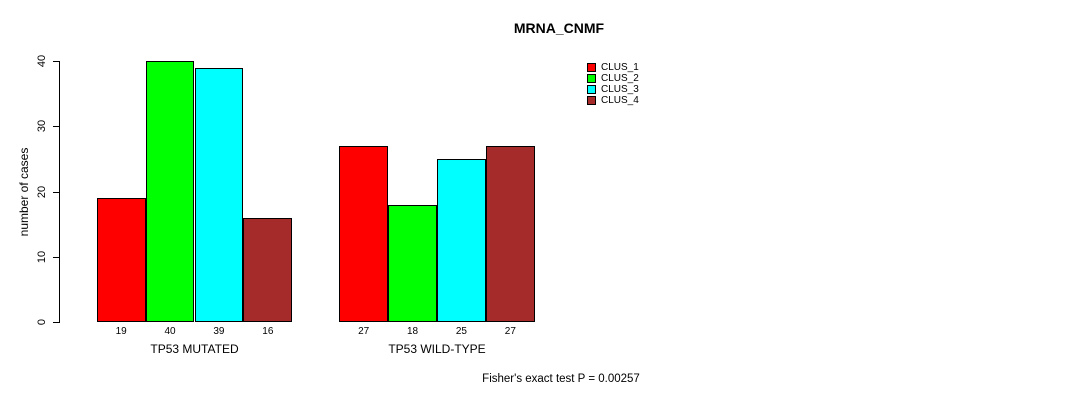 The height and width of the screenshot is (400, 1090). I want to click on y-tick-label: 0, so click(42, 322).